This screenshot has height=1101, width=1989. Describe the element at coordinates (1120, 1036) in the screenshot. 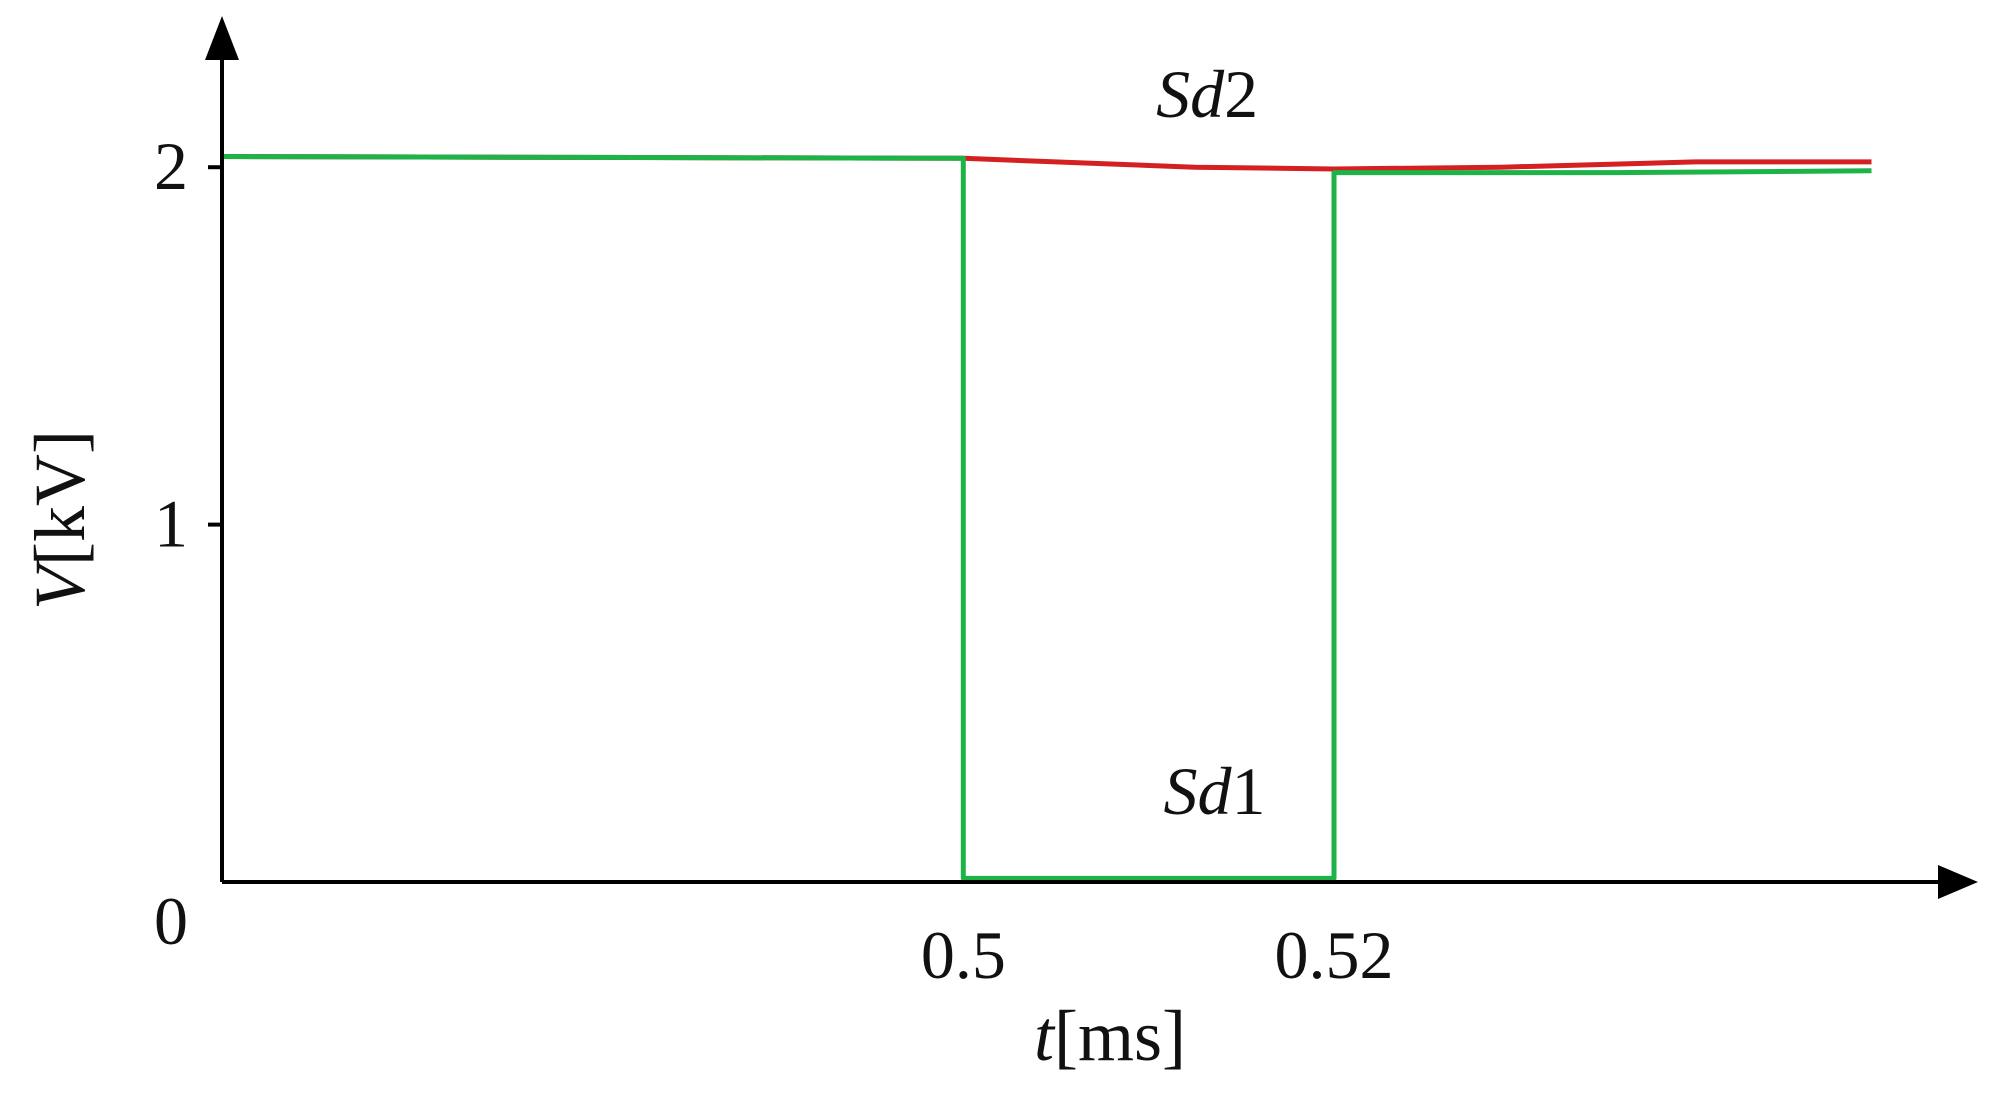

I see `x-axis-unit: [ms]` at that location.